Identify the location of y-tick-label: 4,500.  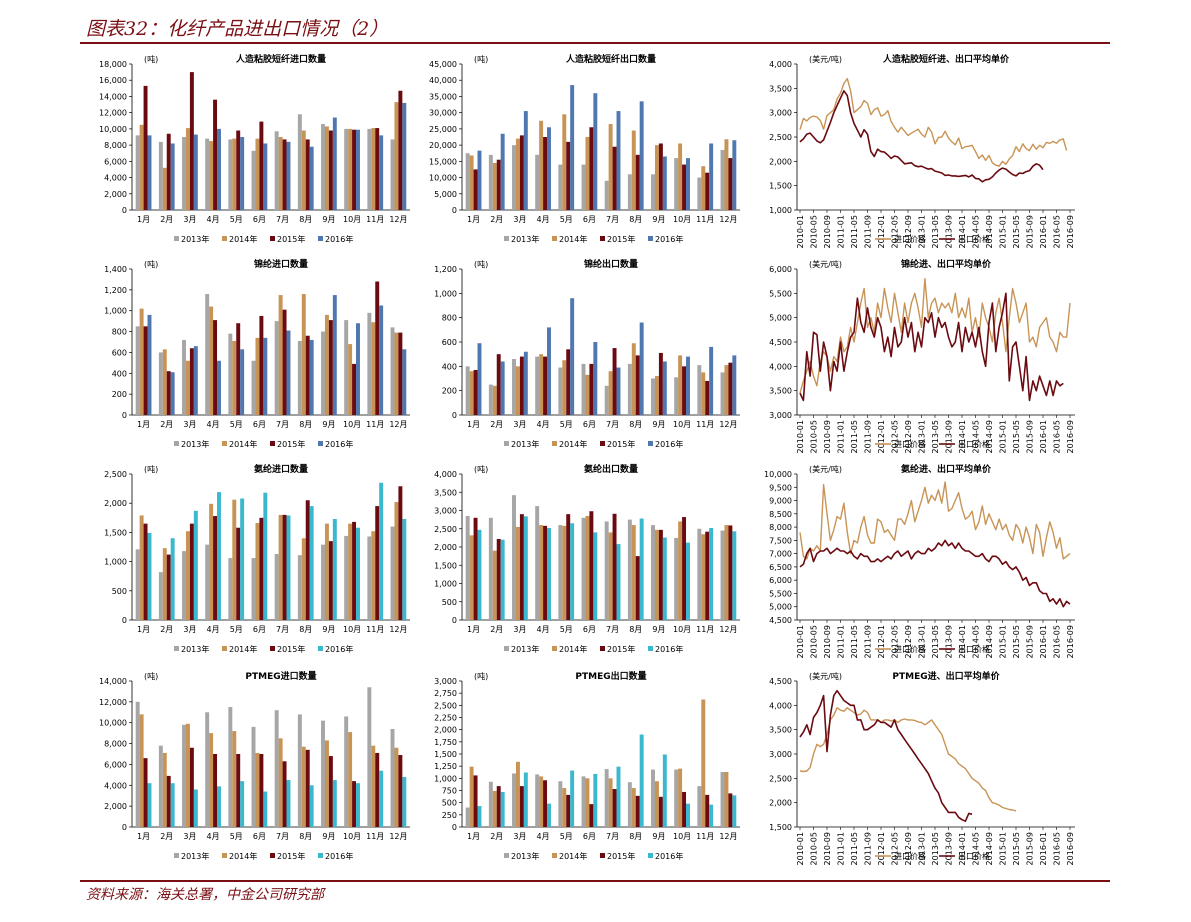
(780, 342).